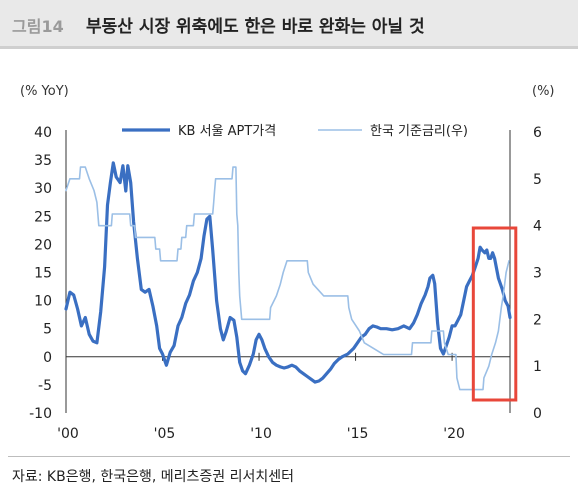  I want to click on y-left-tick-label: 40, so click(43, 133).